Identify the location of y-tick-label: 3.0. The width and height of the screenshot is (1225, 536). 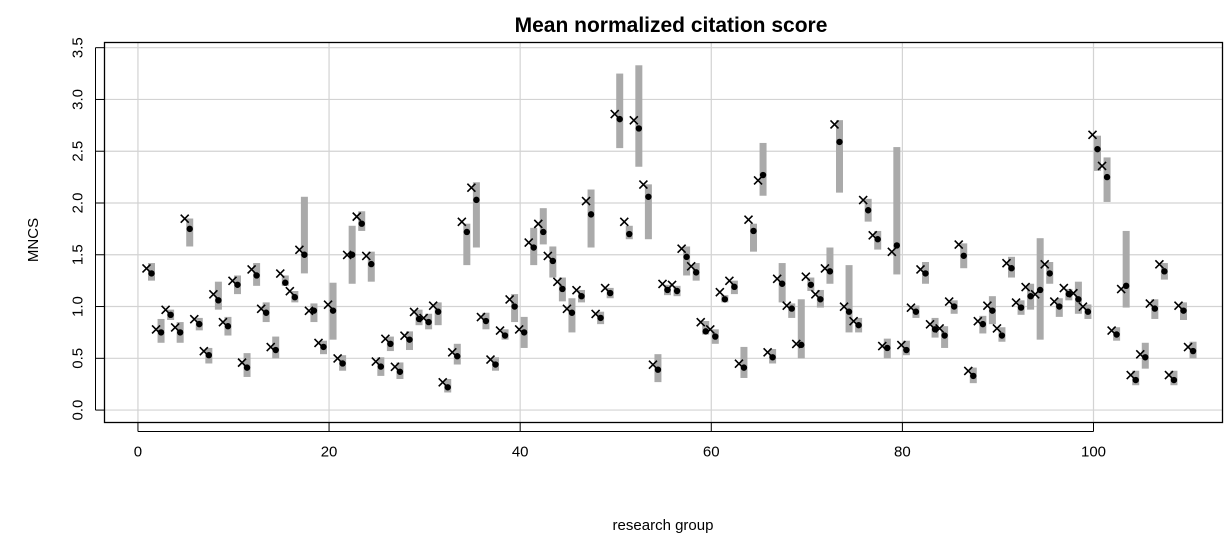
(78, 99).